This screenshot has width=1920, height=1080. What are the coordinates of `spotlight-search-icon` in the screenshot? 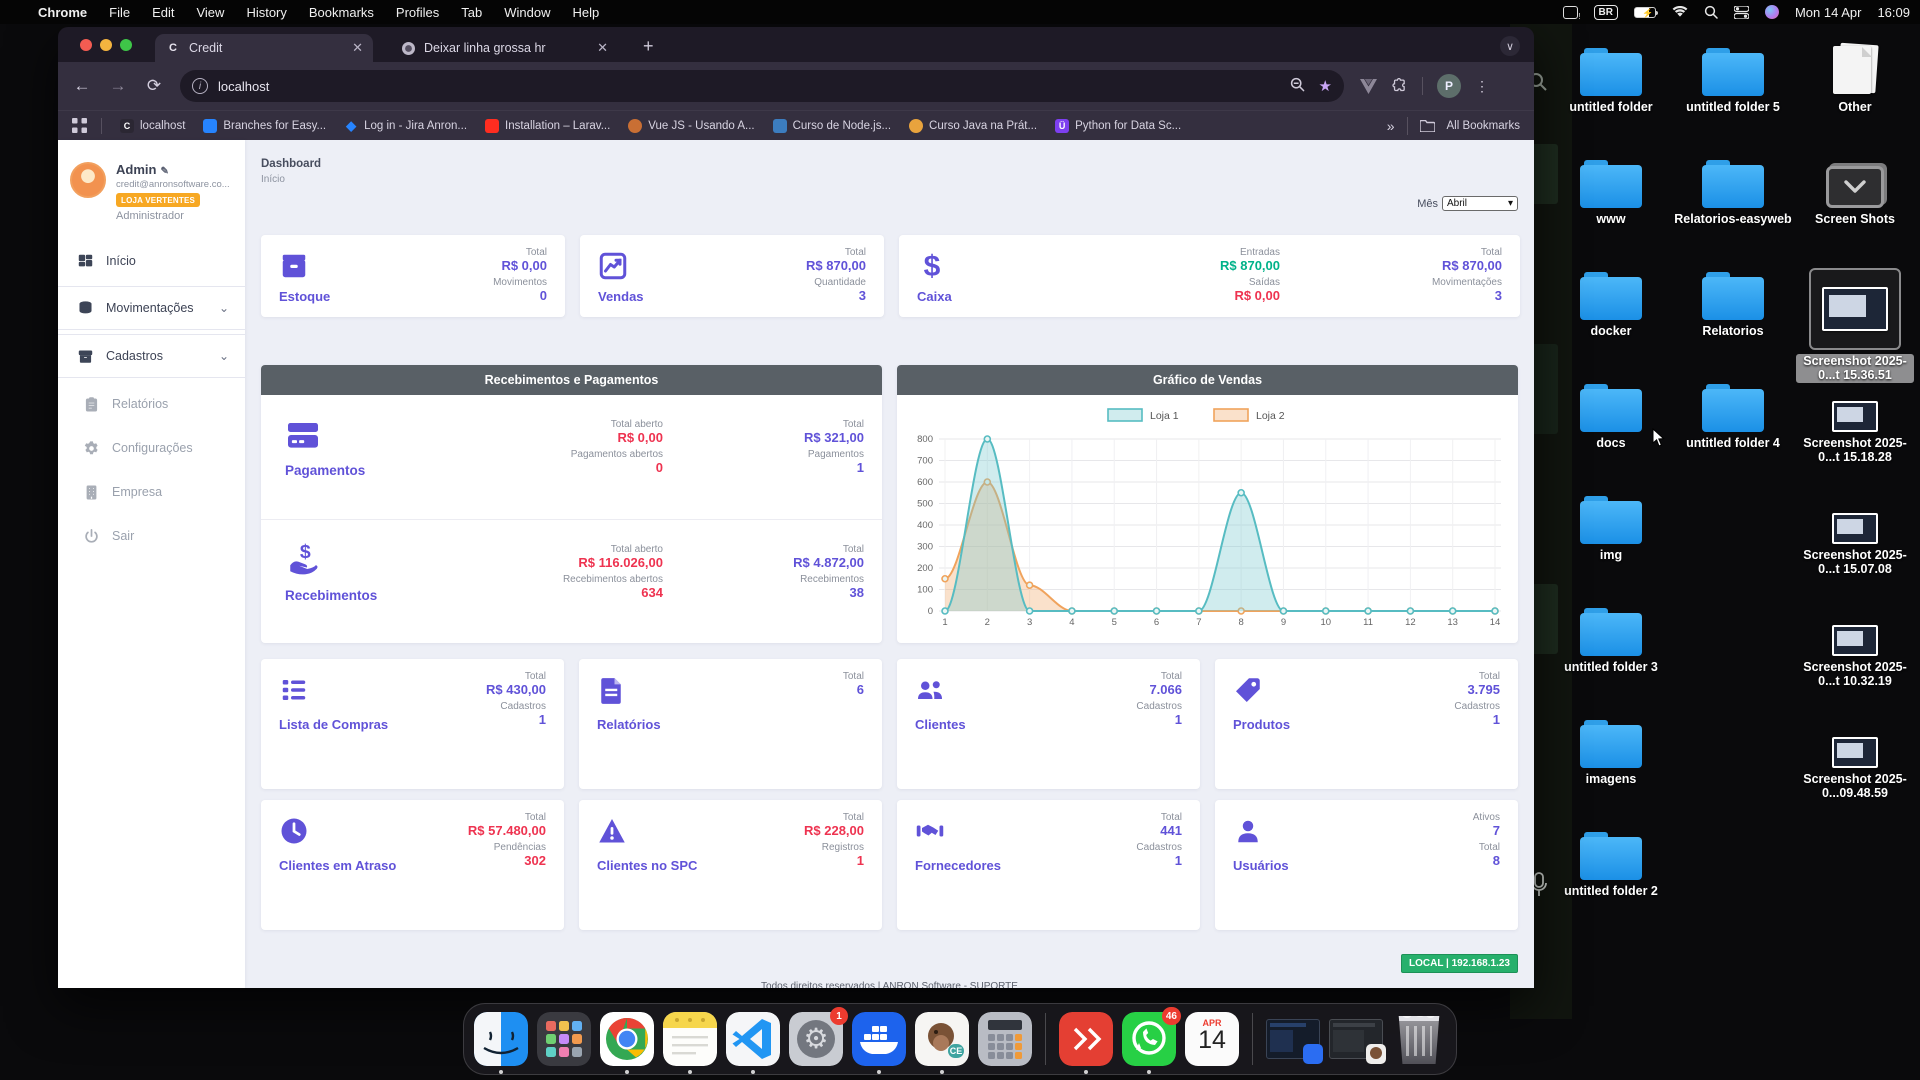 It's located at (1711, 12).